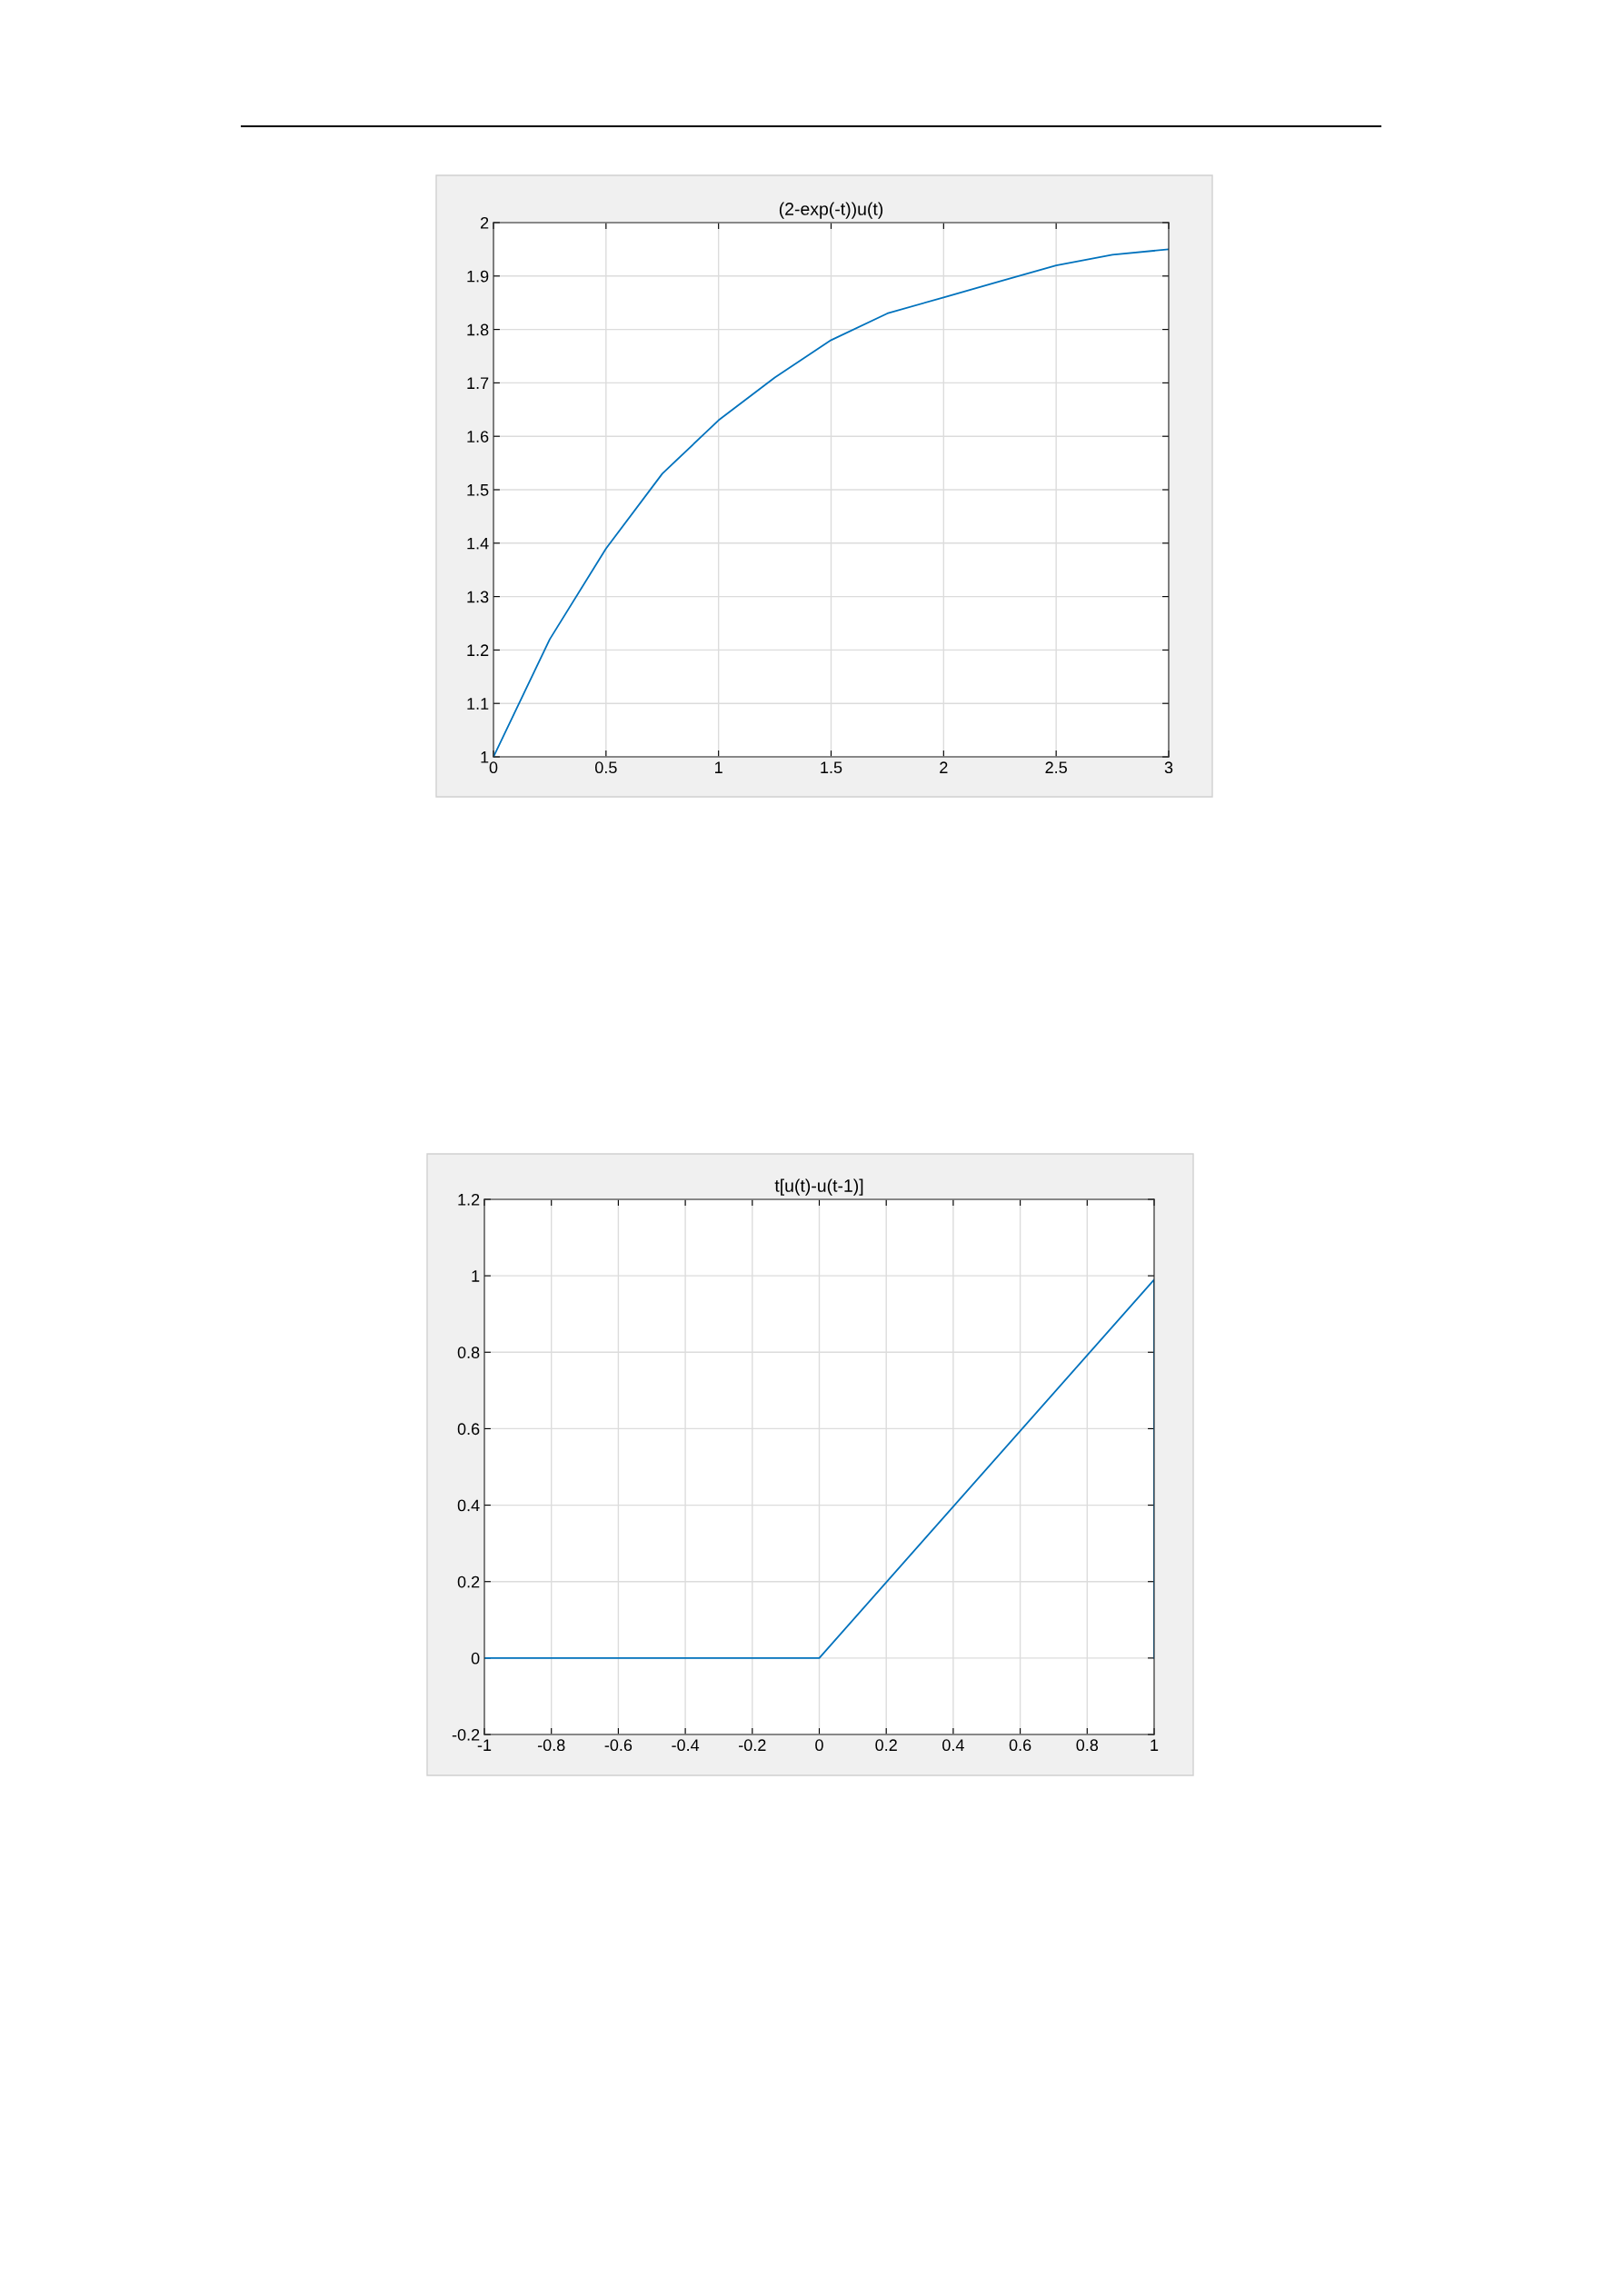 This screenshot has height=2296, width=1624. What do you see at coordinates (478, 597) in the screenshot?
I see `y-tick-label: 1.3` at bounding box center [478, 597].